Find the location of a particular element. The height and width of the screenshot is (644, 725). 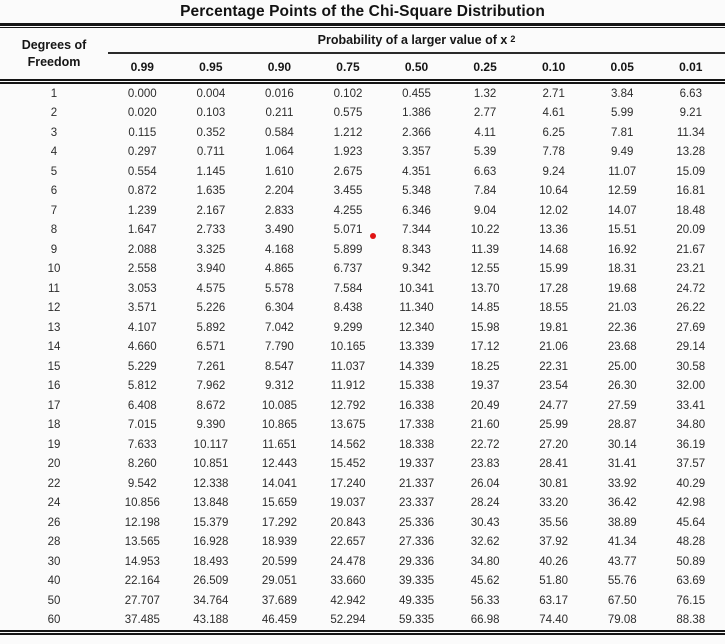

value-cell: 15.09 is located at coordinates (691, 171).